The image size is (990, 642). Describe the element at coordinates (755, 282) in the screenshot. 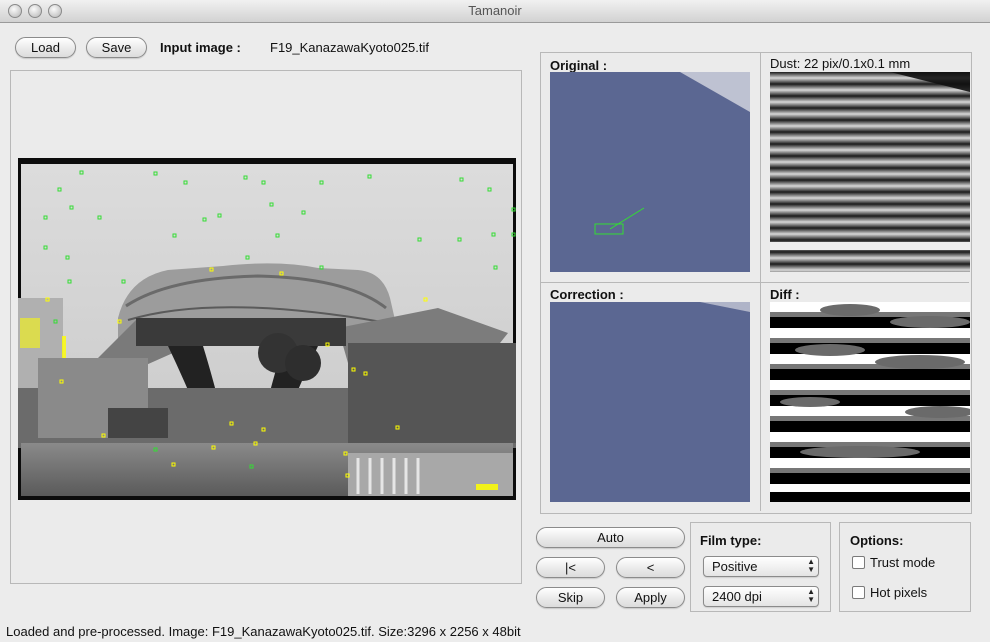

I see `preview-divider-horizontal` at that location.